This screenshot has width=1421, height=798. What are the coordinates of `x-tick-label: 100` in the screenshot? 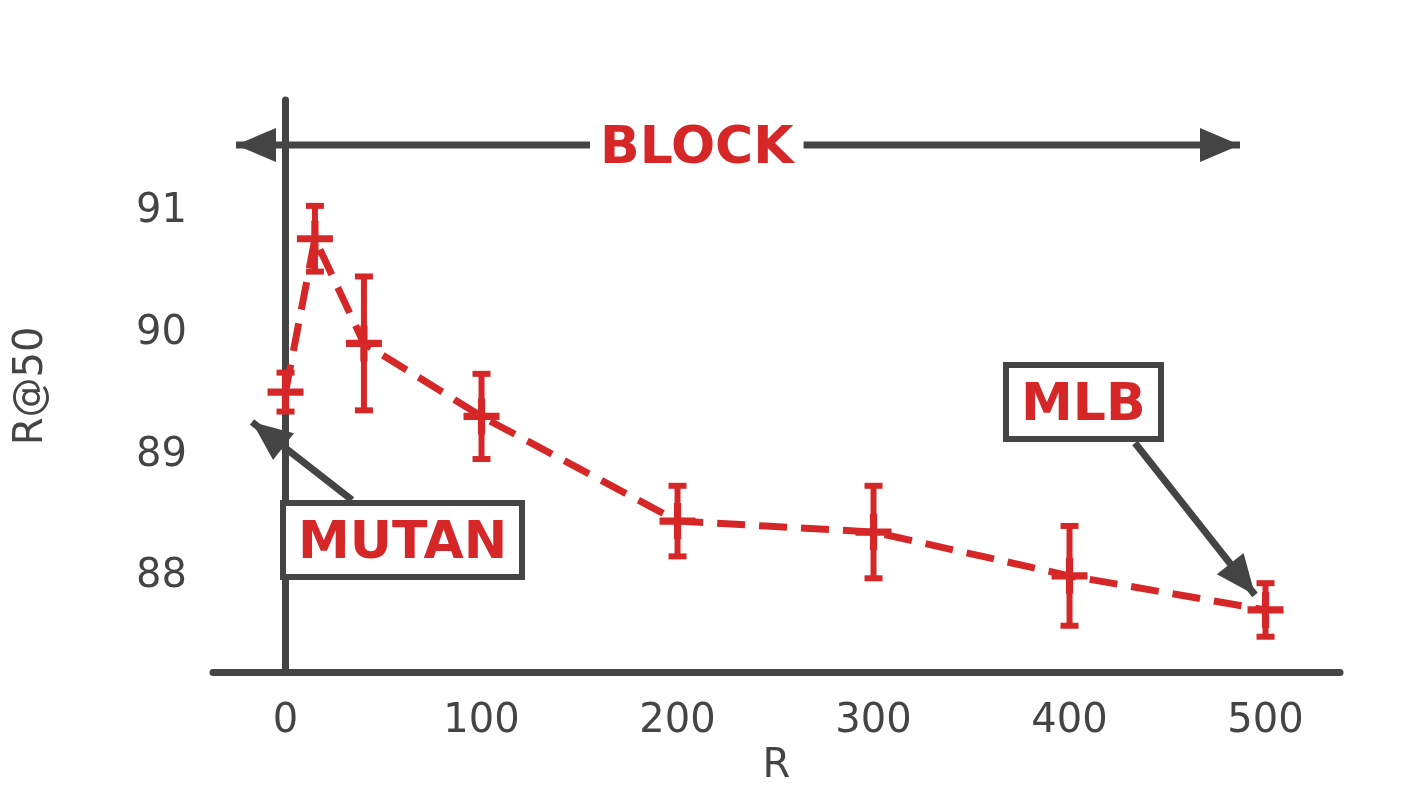 It's located at (481, 718).